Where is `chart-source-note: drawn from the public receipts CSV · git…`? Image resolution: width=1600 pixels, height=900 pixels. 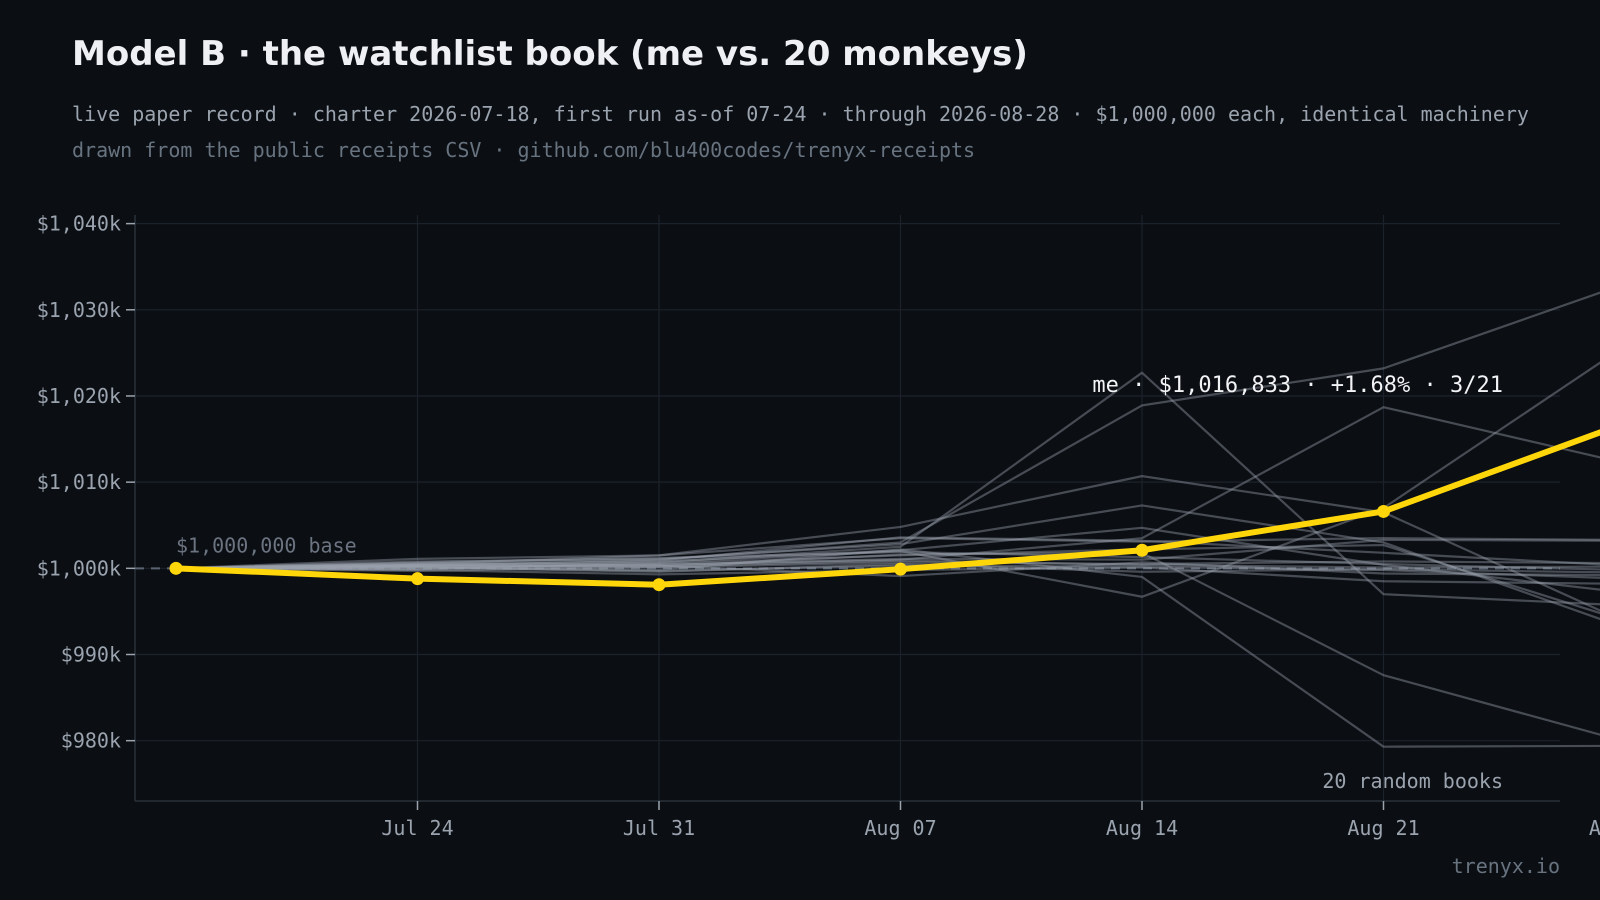
chart-source-note: drawn from the public receipts CSV · git… is located at coordinates (524, 150).